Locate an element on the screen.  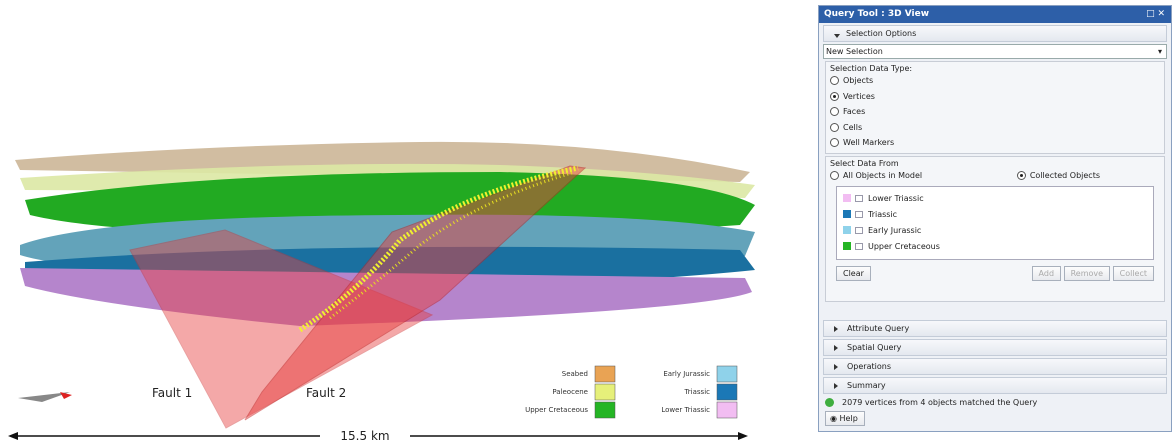
section-header: Attribute Query is located at coordinates (995, 328).